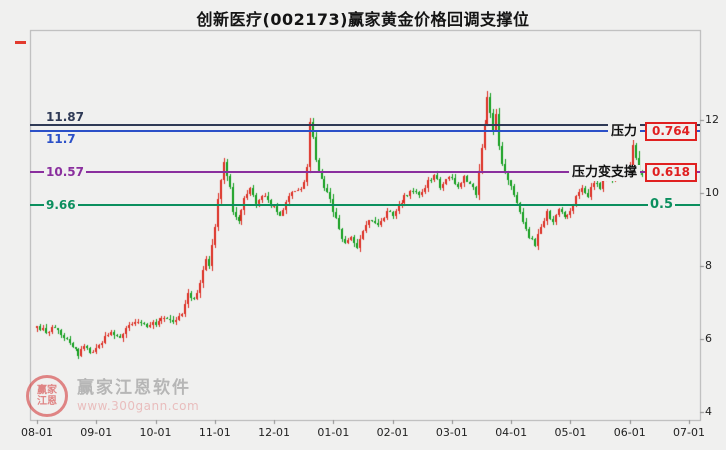  I want to click on watermark: 赢家江恩 赢家江恩软件 www.300gann.com, so click(112, 396).